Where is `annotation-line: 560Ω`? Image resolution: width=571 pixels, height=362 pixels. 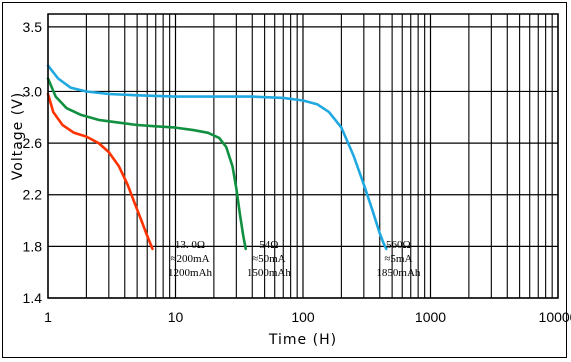
annotation-line: 560Ω is located at coordinates (398, 245).